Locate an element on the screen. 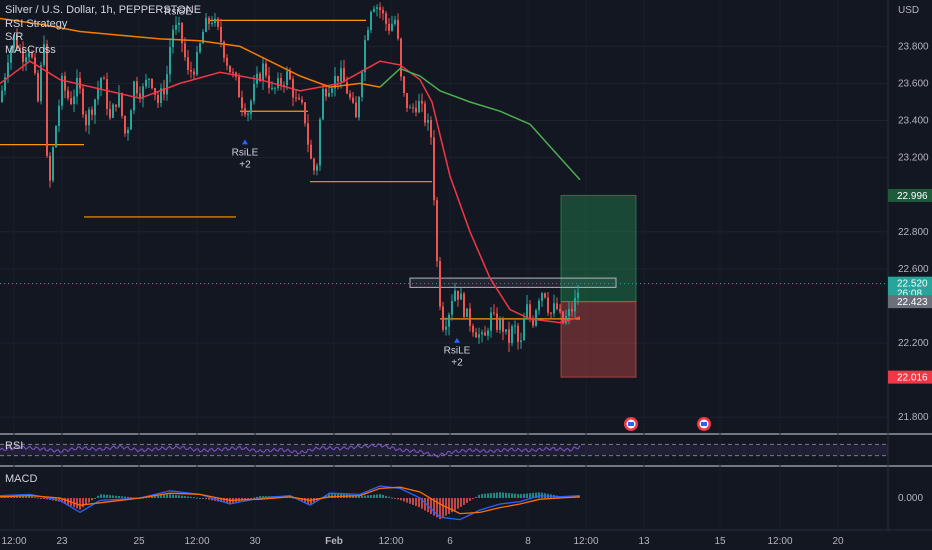 Image resolution: width=932 pixels, height=550 pixels. time-tick-label: 8 is located at coordinates (528, 541).